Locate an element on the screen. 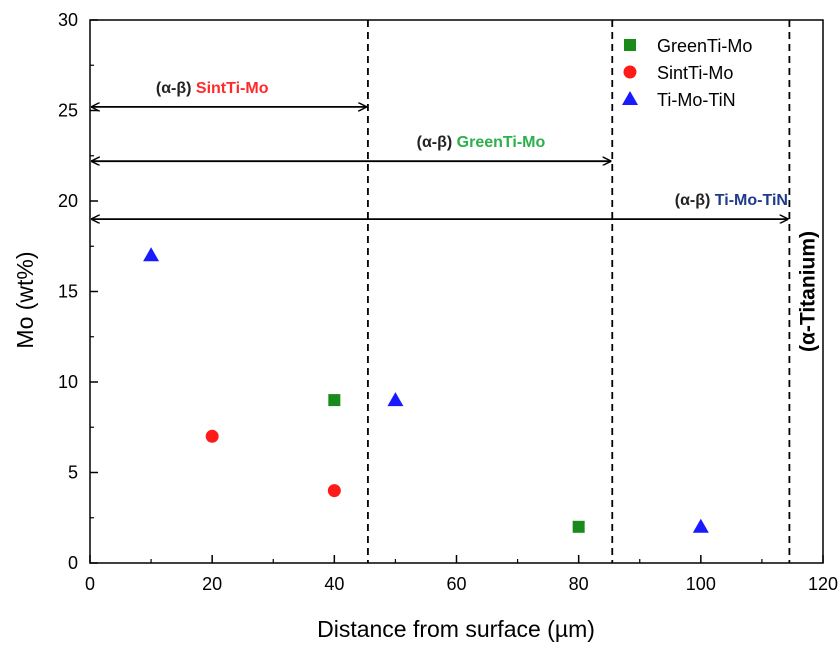  x-tick-label: 0 is located at coordinates (90, 584).